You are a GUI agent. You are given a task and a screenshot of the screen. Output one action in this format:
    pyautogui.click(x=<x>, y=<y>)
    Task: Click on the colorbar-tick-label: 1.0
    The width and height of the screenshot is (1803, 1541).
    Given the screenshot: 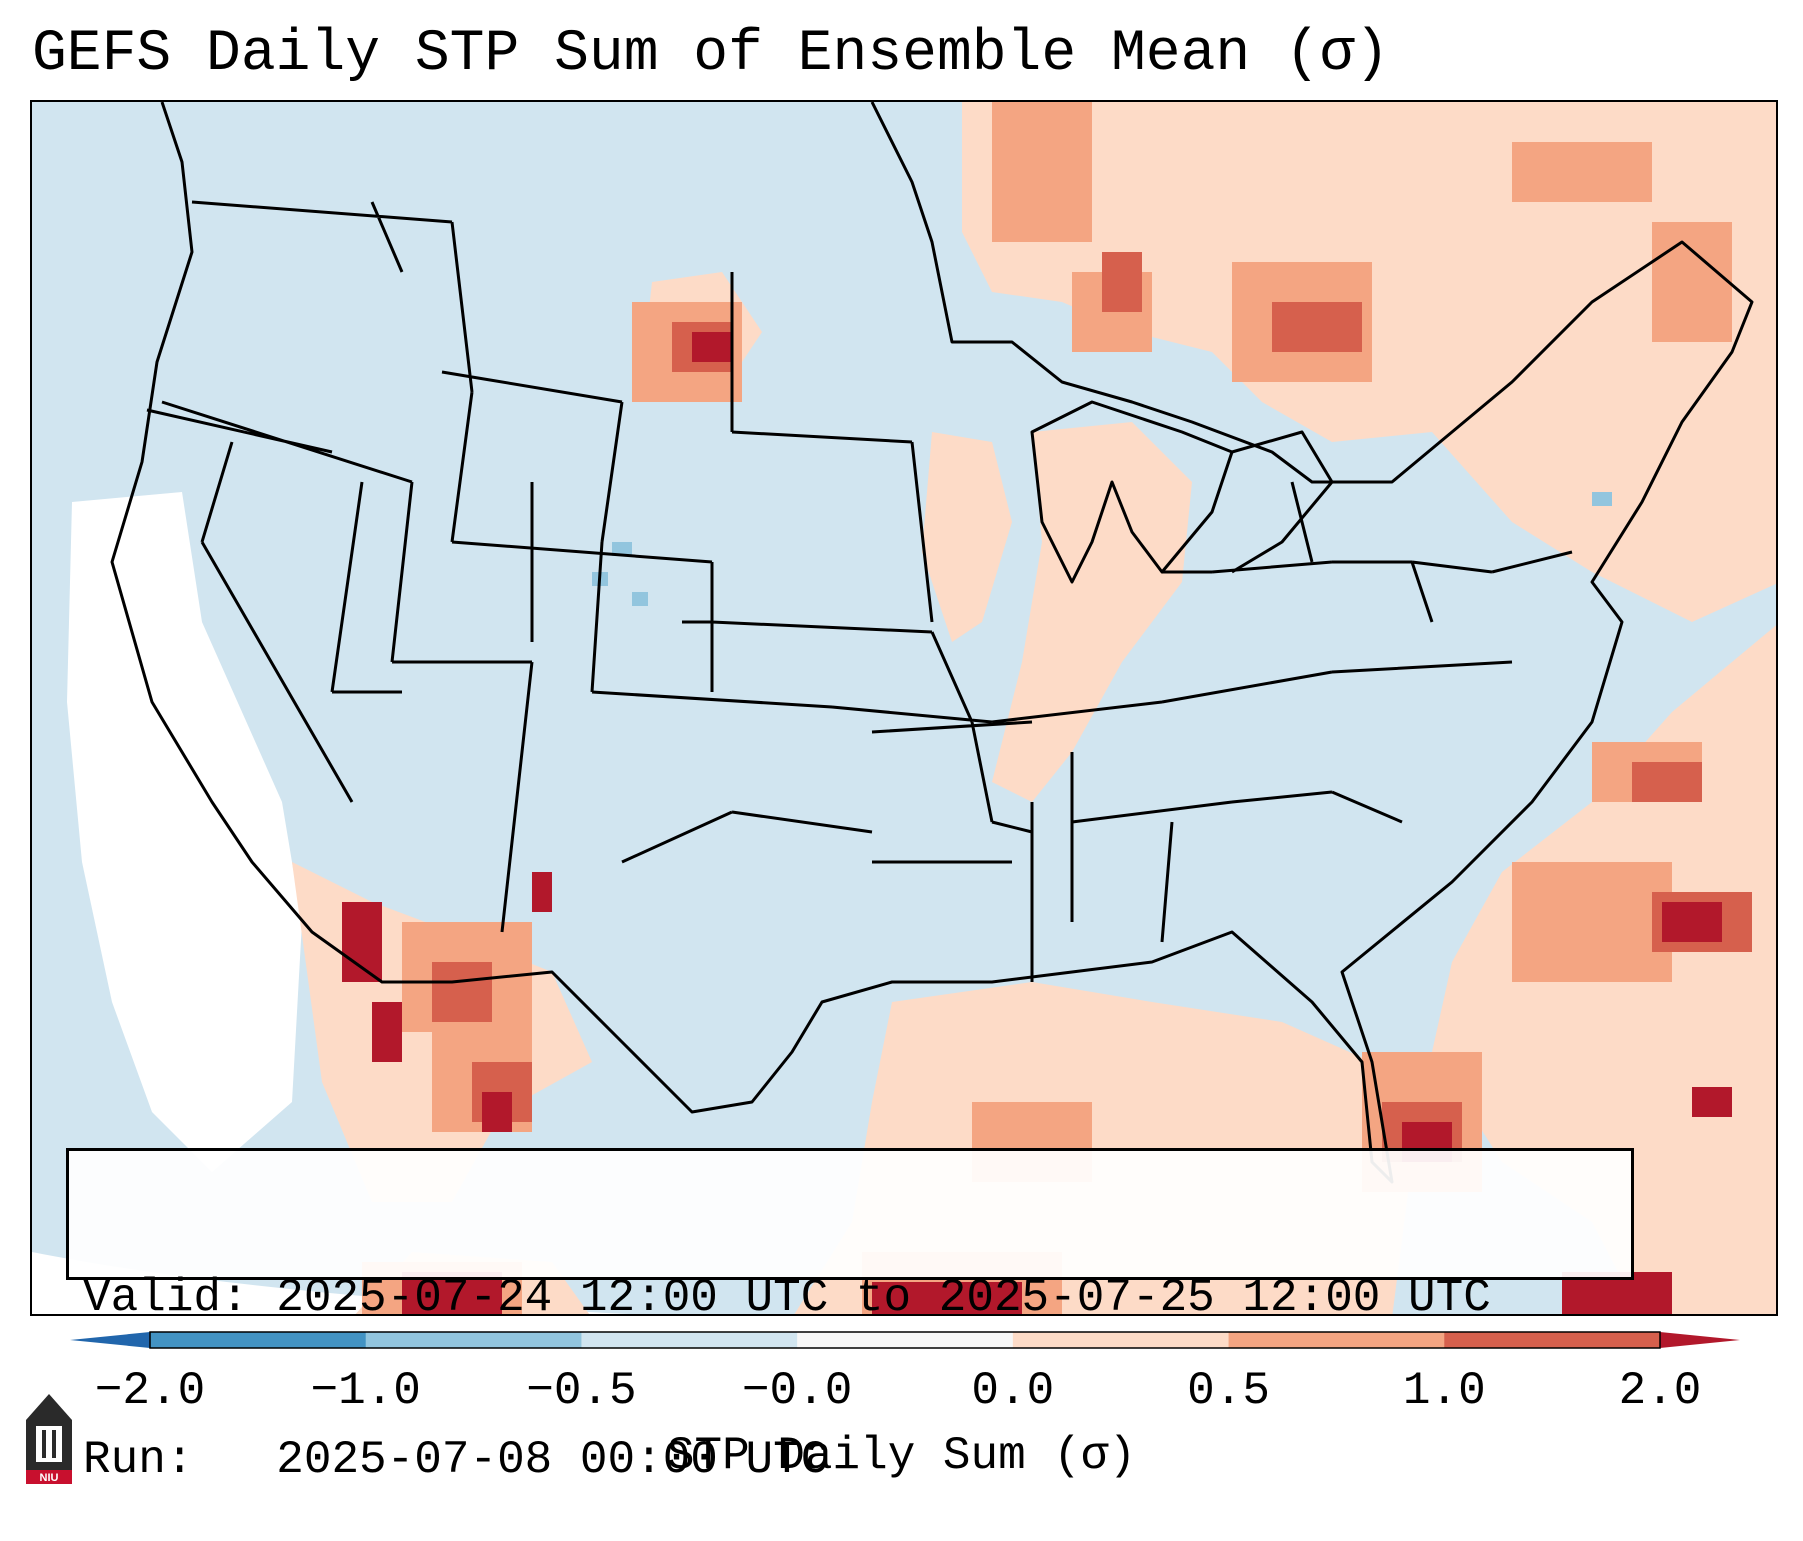 What is the action you would take?
    pyautogui.click(x=1444, y=1391)
    